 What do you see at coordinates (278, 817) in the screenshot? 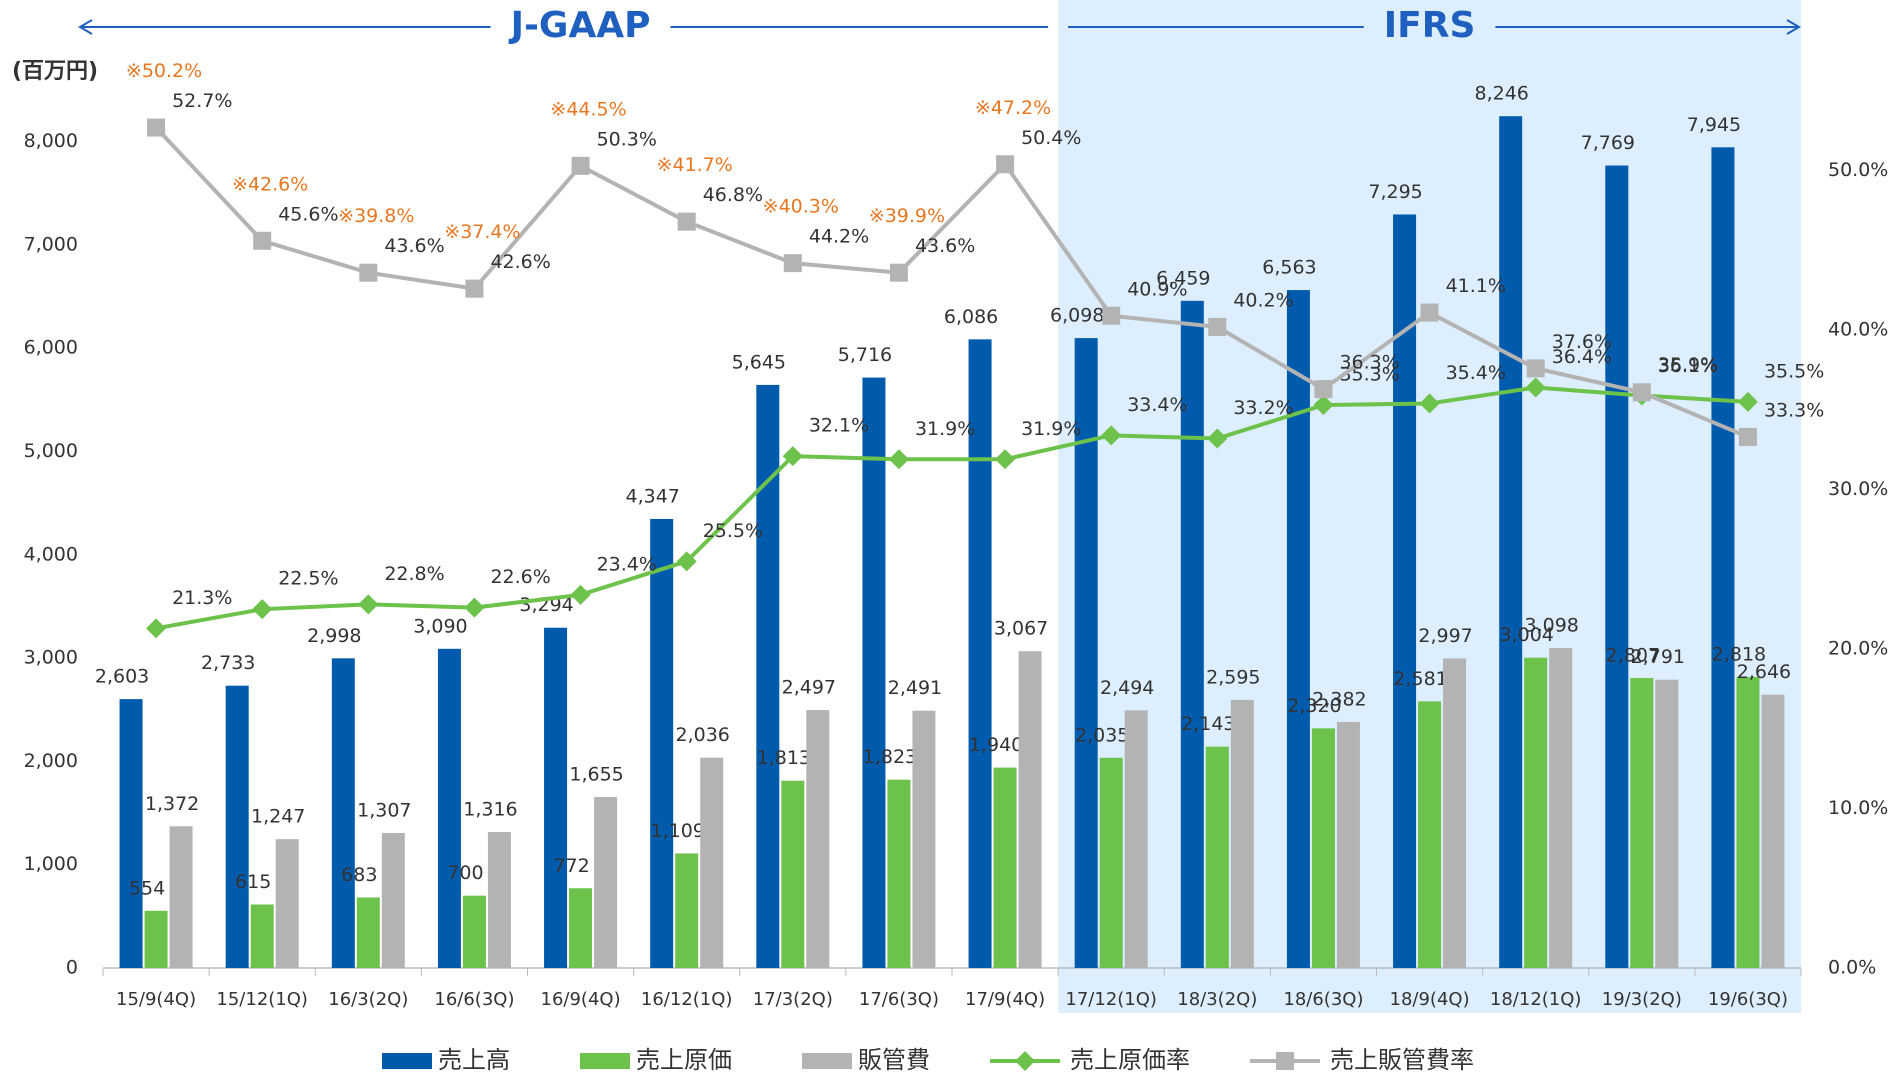
I see `bar-value-label: 1,247` at bounding box center [278, 817].